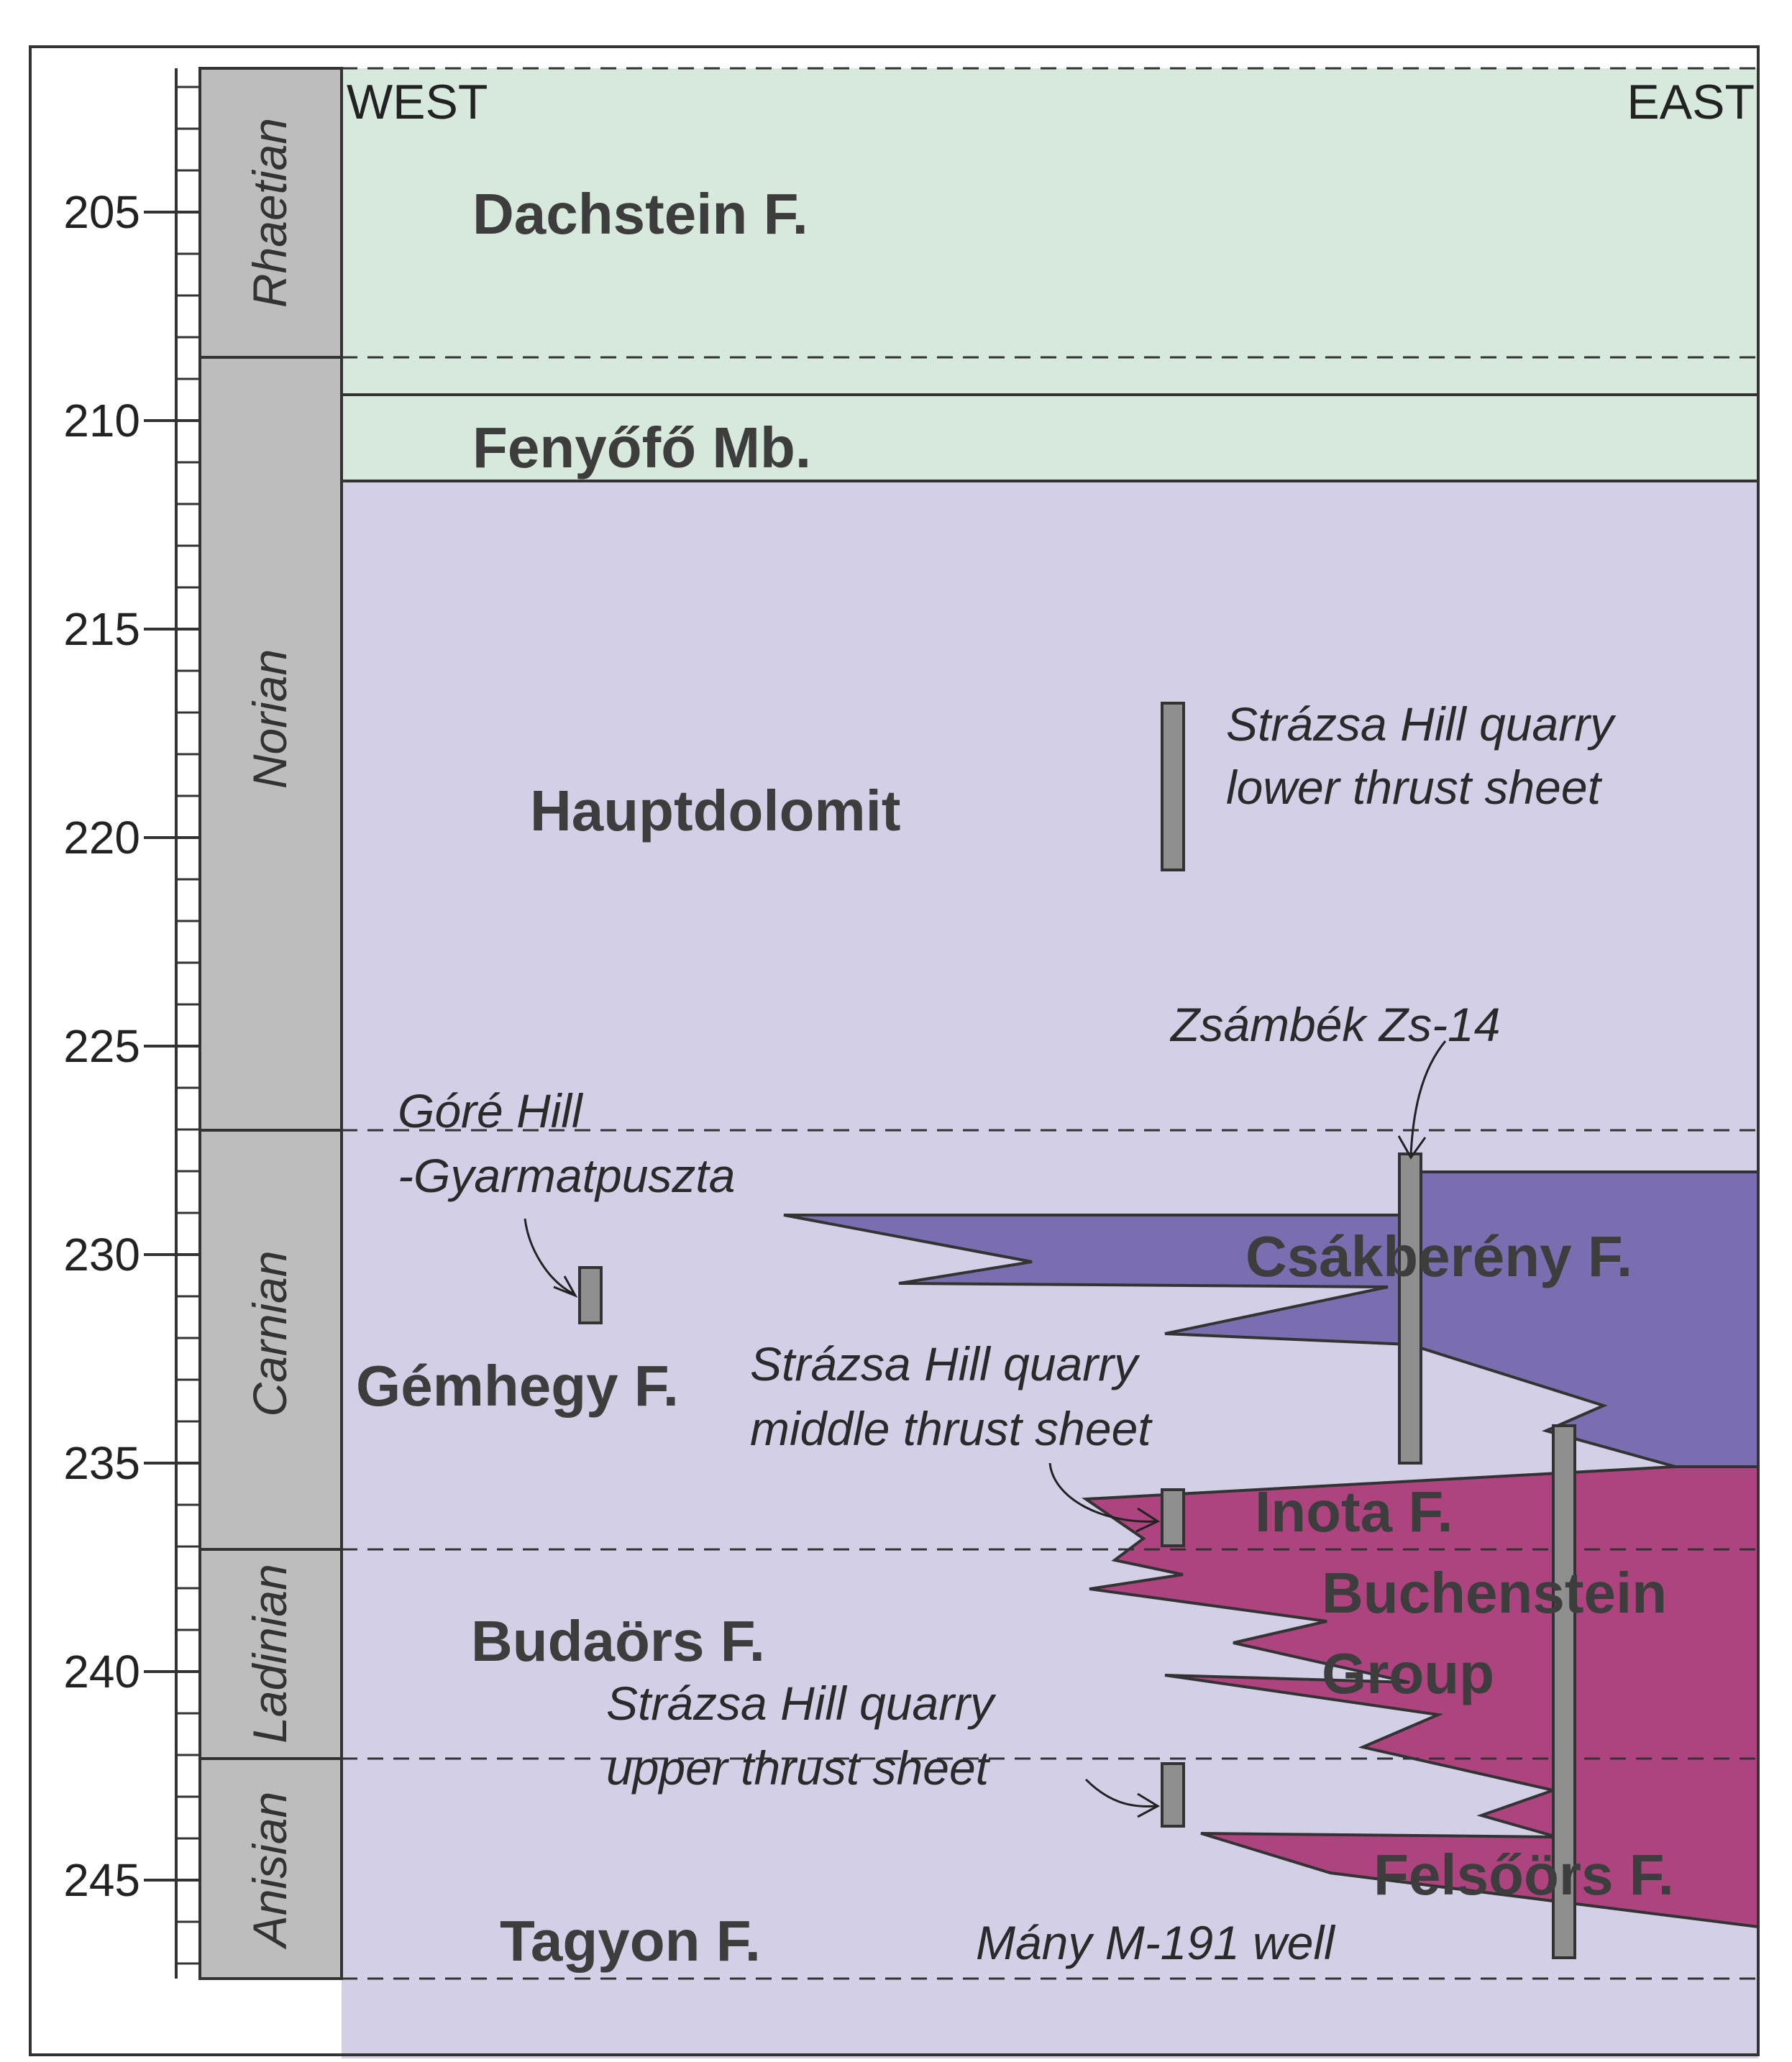 This screenshot has height=2062, width=1792. Describe the element at coordinates (269, 1333) in the screenshot. I see `stage-label-carnian: Carnian` at that location.